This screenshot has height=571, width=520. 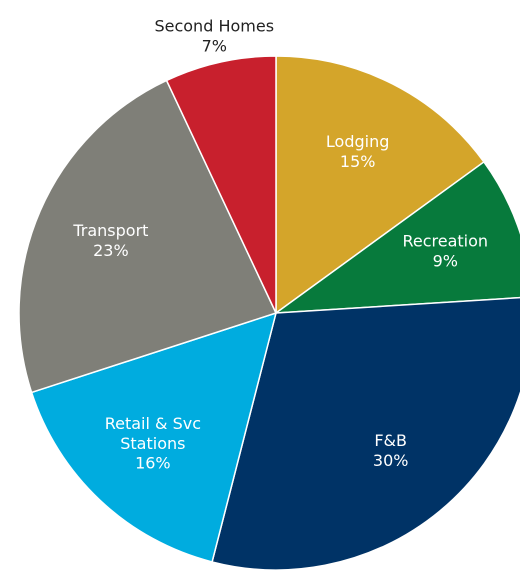 I want to click on slice-label: Retail & Svc Stations, so click(x=153, y=433).